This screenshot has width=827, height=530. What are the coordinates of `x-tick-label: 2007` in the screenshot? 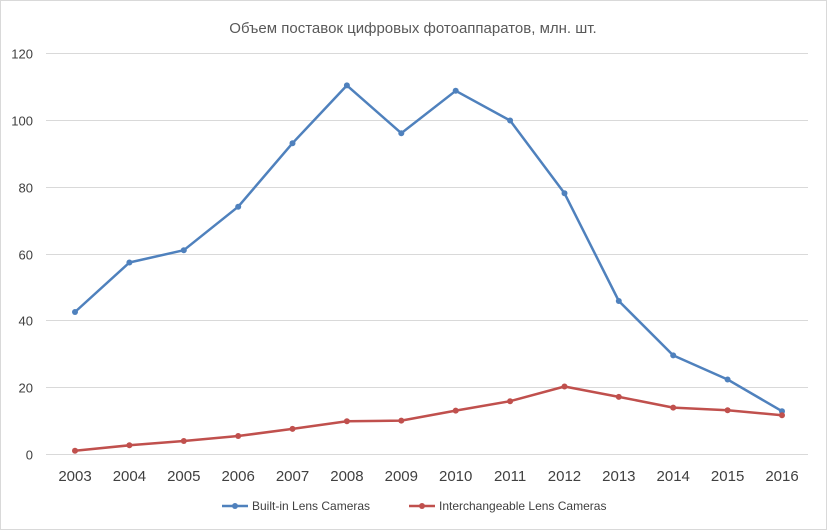 It's located at (292, 476).